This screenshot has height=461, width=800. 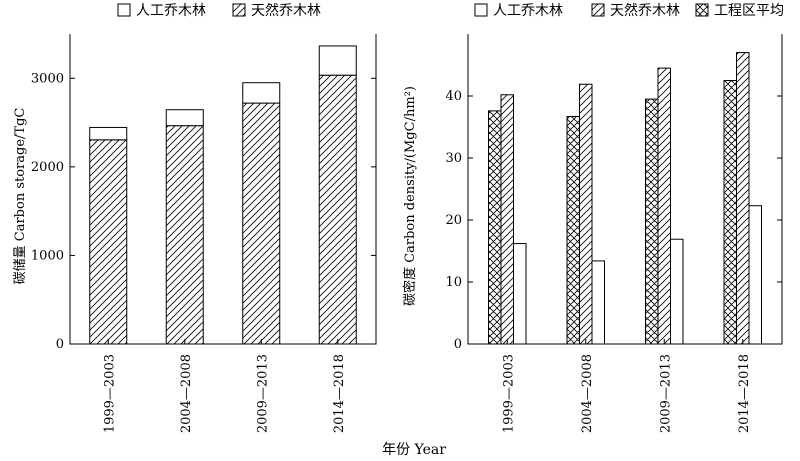 What do you see at coordinates (224, 386) in the screenshot?
I see `x-axis-ticks-left: 1999—2003 2004—2008 2009—2013 2014—2018` at bounding box center [224, 386].